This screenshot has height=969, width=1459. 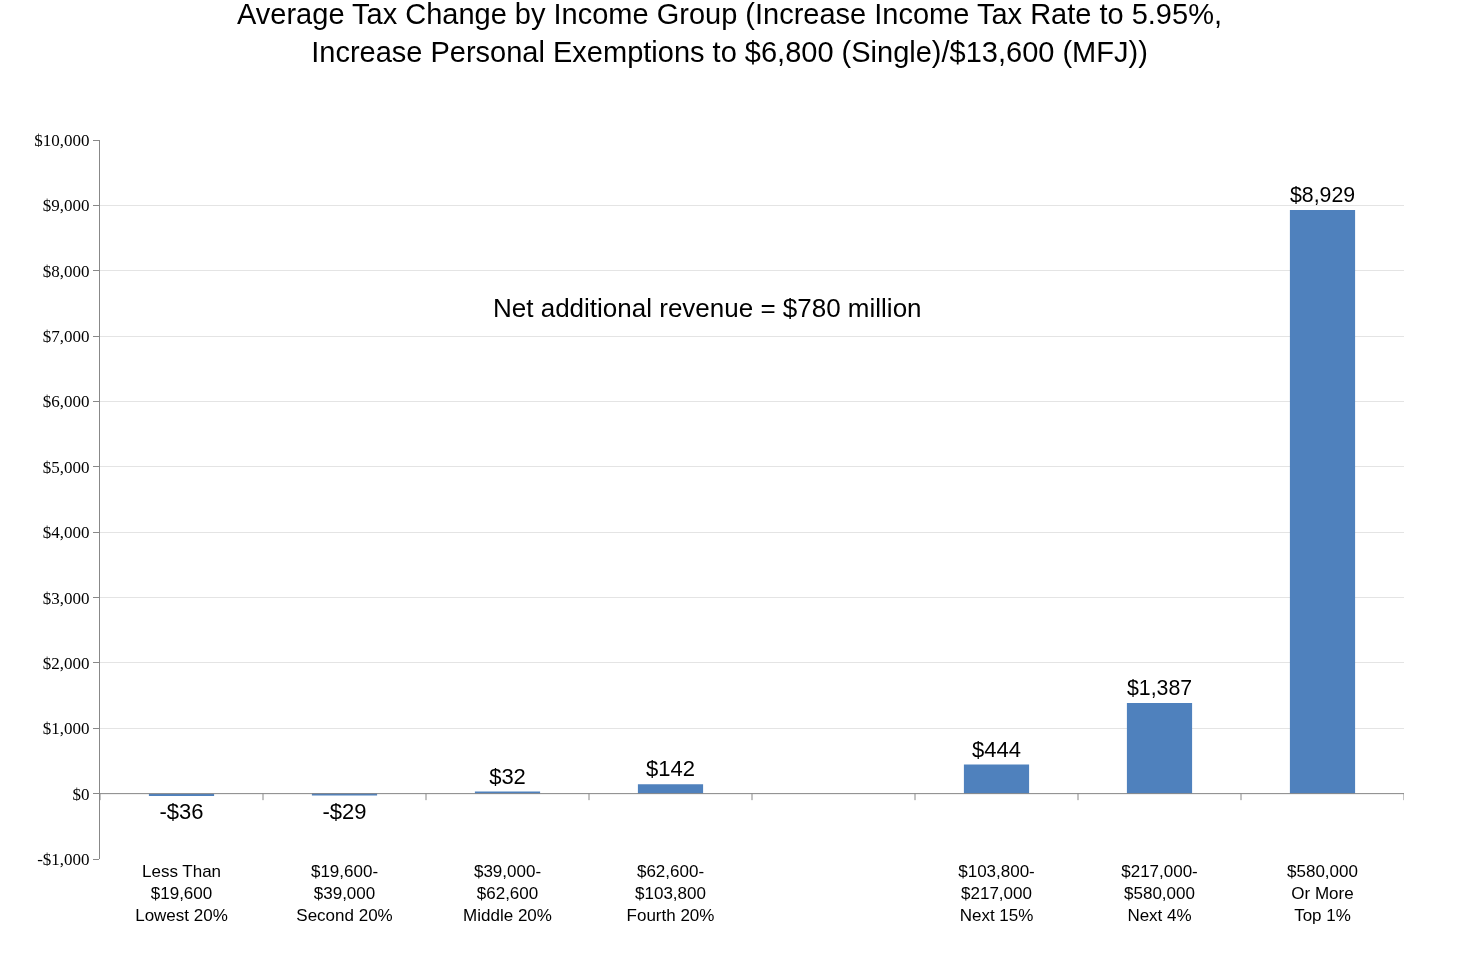 I want to click on x-tick-label: $39,000- $62,600 Middle 20%, so click(x=507, y=894).